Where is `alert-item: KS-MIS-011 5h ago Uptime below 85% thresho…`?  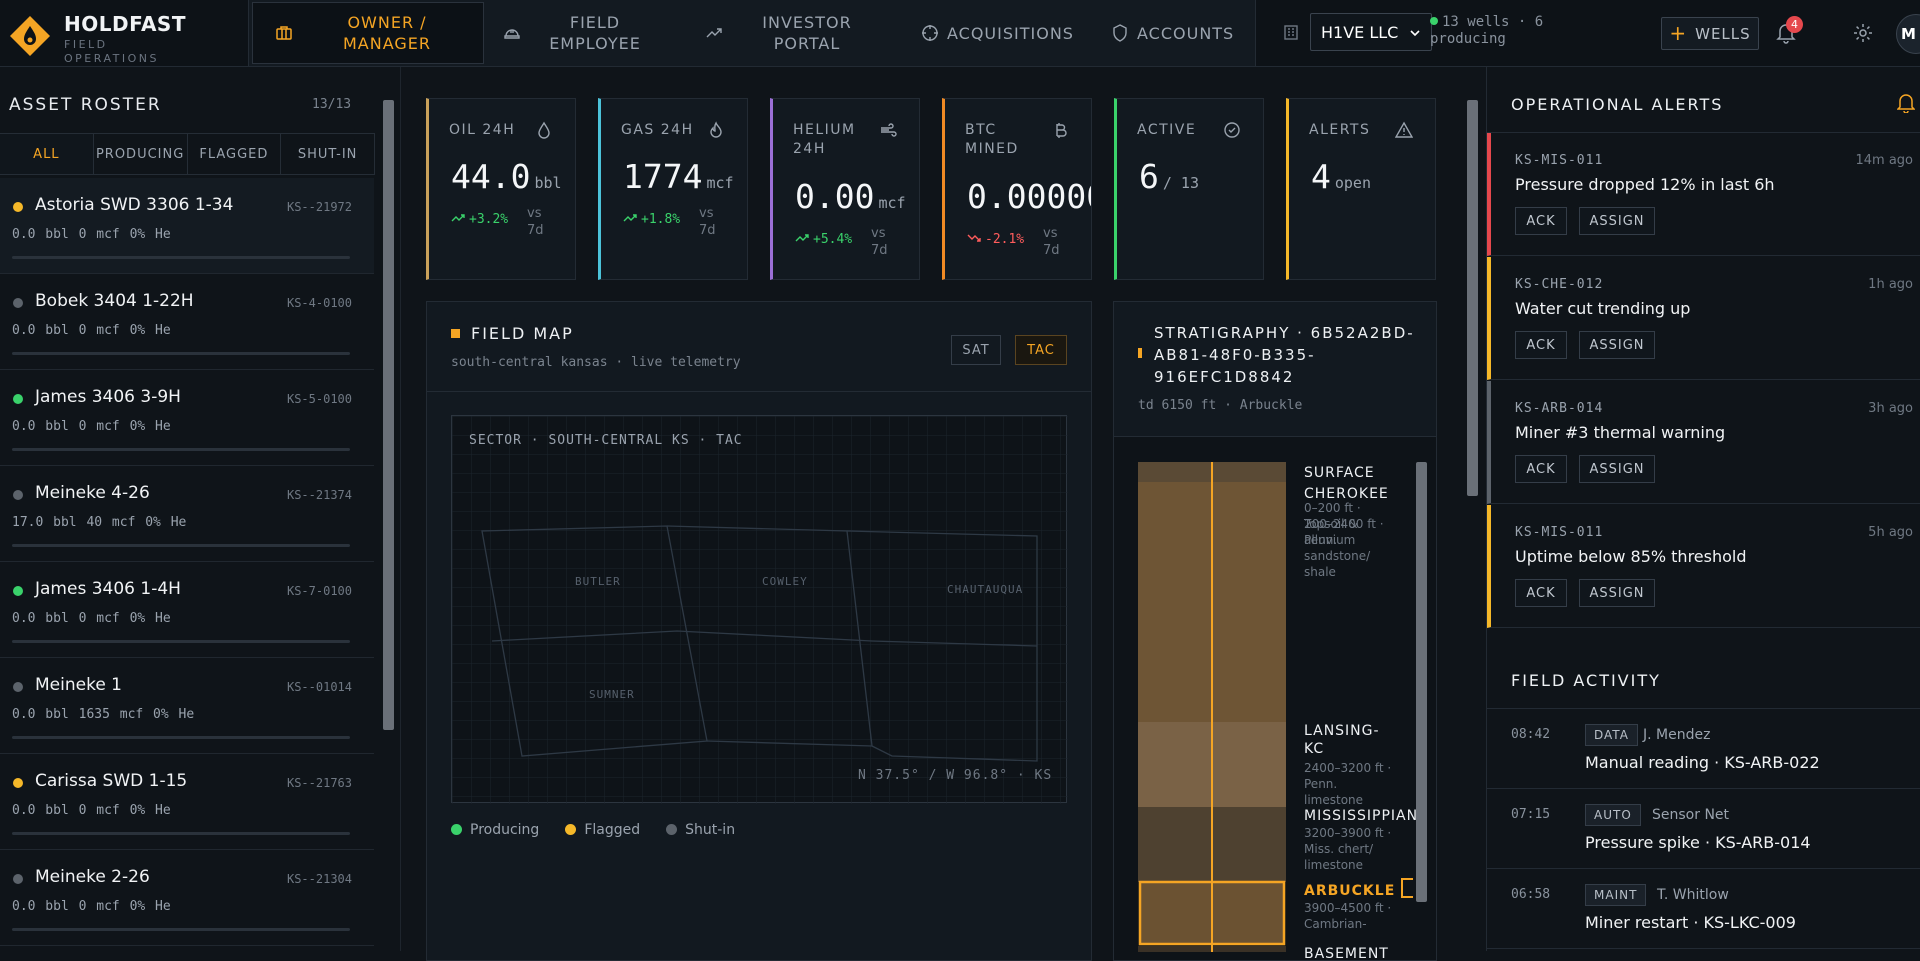 alert-item: KS-MIS-011 5h ago Uptime below 85% thresho… is located at coordinates (1703, 566).